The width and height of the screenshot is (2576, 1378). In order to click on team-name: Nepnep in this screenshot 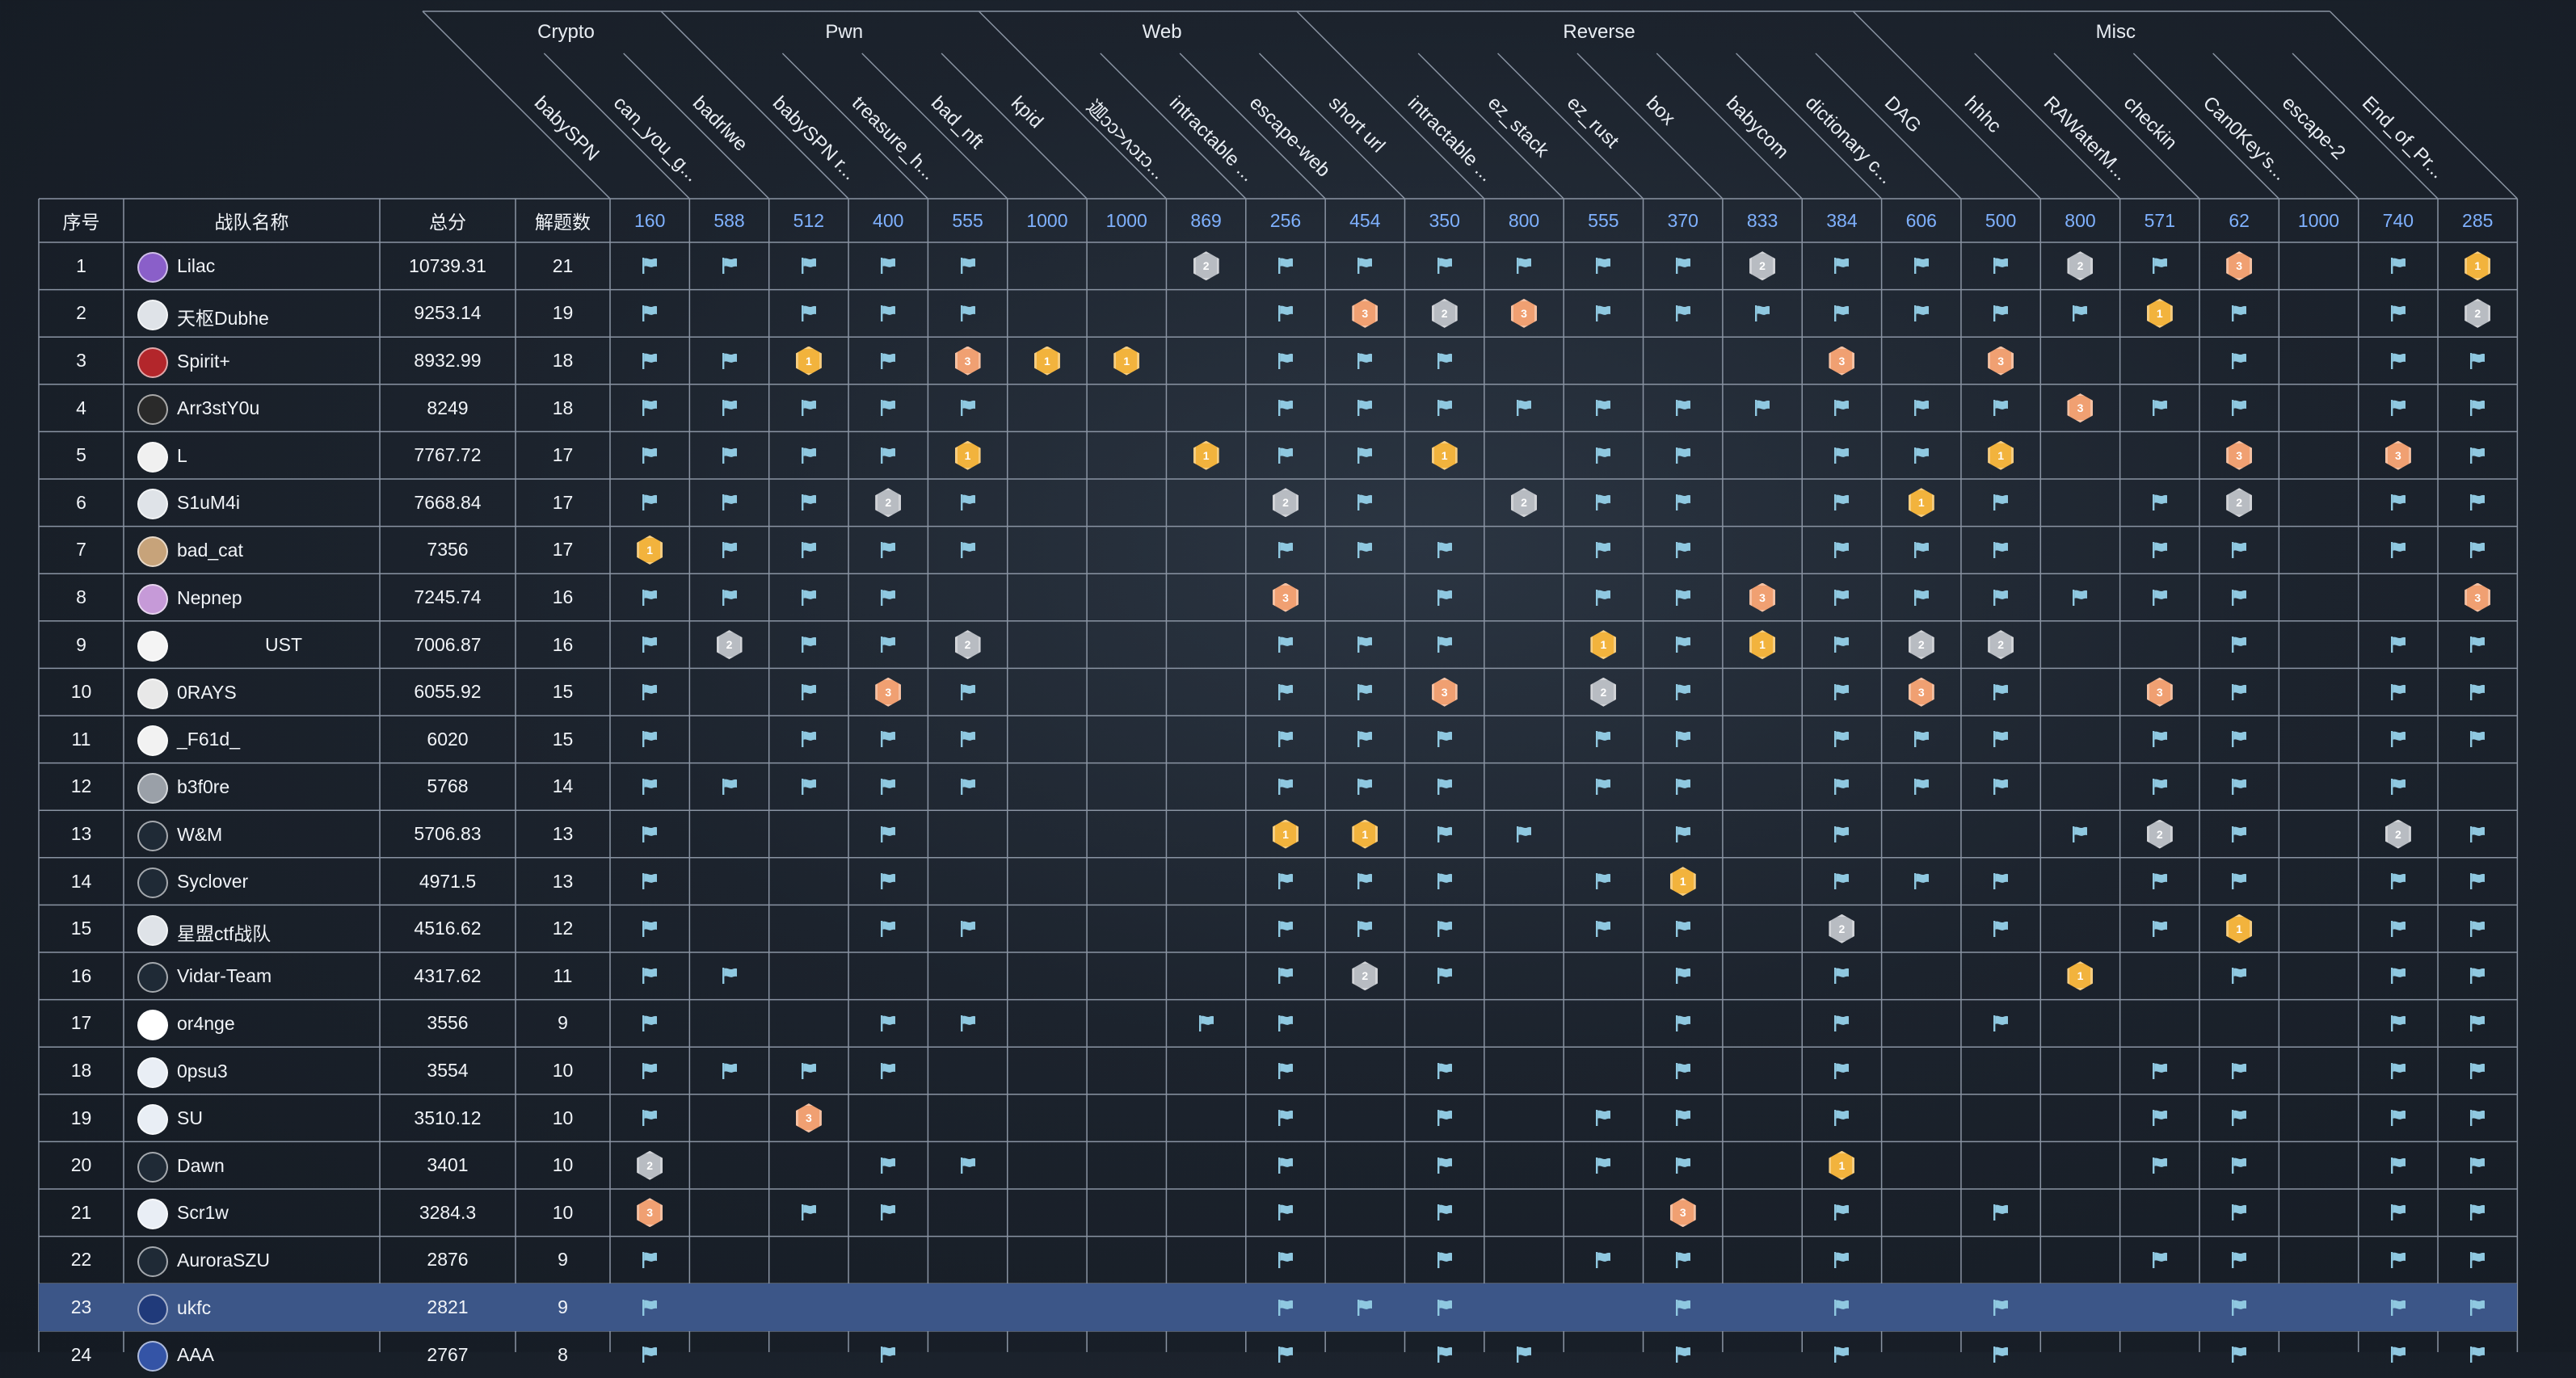, I will do `click(209, 597)`.